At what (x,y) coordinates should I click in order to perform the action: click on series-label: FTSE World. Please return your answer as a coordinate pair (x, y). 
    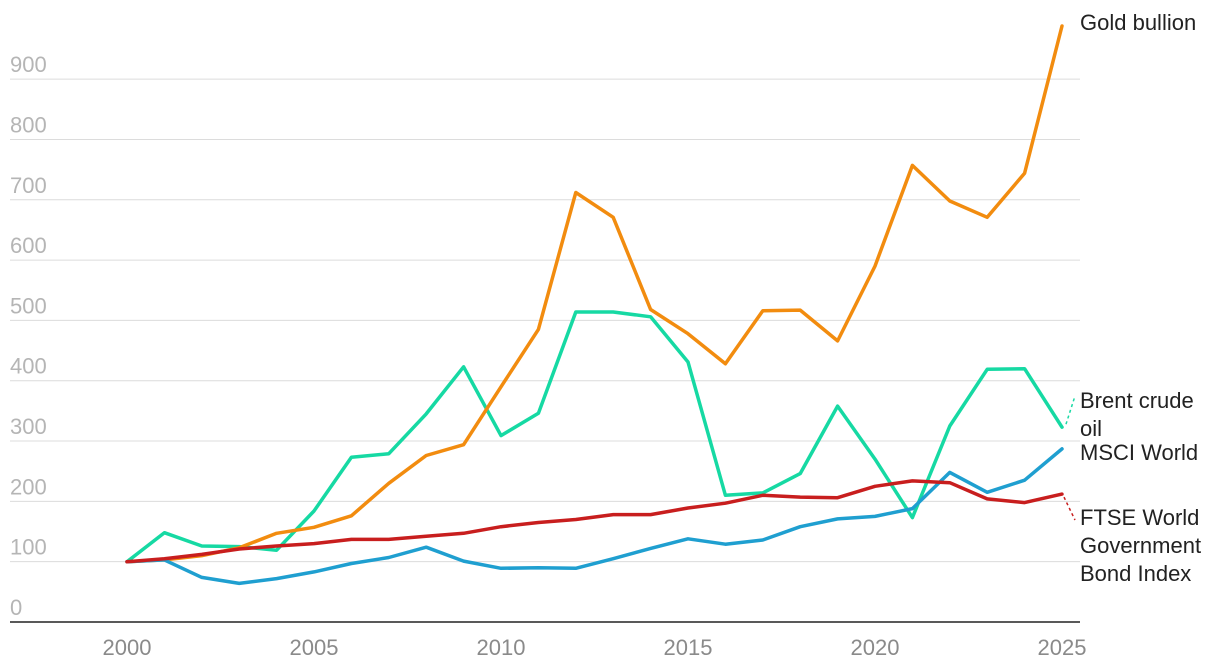
    Looking at the image, I should click on (1139, 517).